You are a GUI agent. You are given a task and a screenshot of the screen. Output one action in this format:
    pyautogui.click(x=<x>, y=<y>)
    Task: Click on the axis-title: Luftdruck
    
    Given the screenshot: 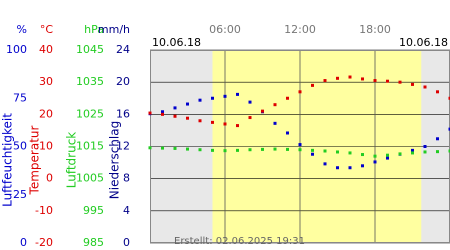 What is the action you would take?
    pyautogui.click(x=72, y=160)
    